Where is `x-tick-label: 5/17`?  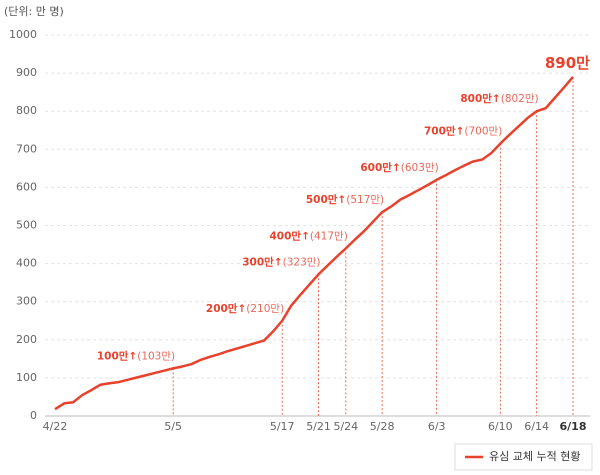 x-tick-label: 5/17 is located at coordinates (282, 426).